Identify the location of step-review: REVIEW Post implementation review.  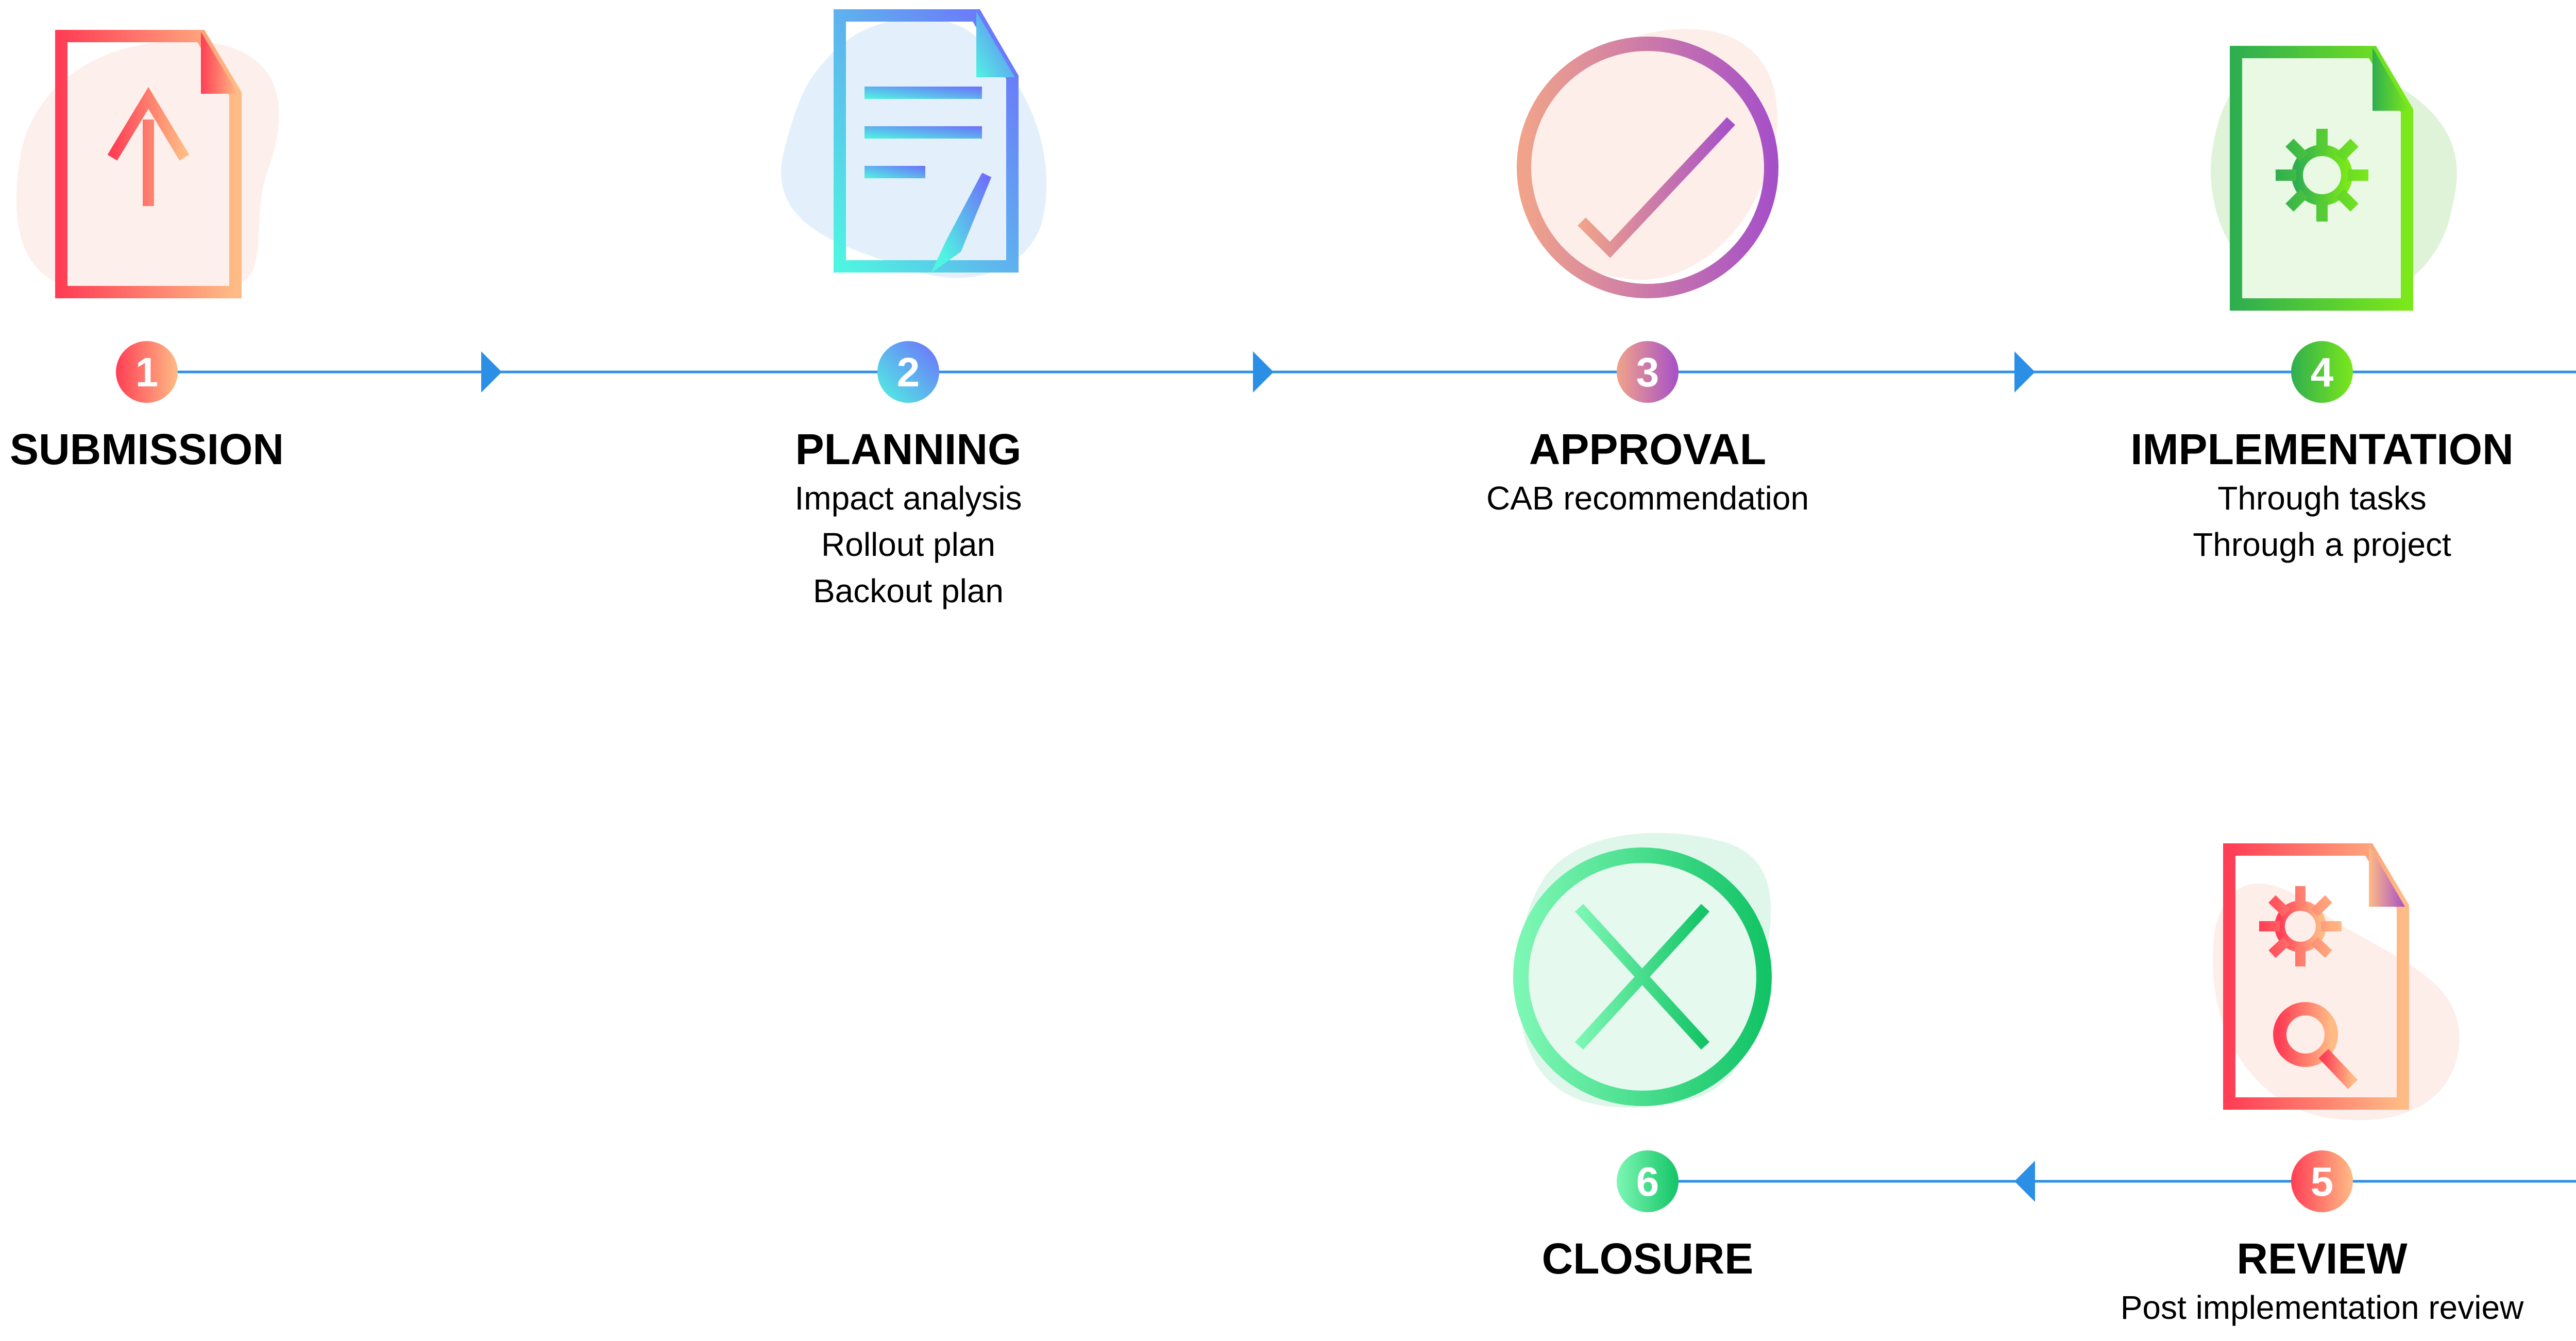
(2320, 1282).